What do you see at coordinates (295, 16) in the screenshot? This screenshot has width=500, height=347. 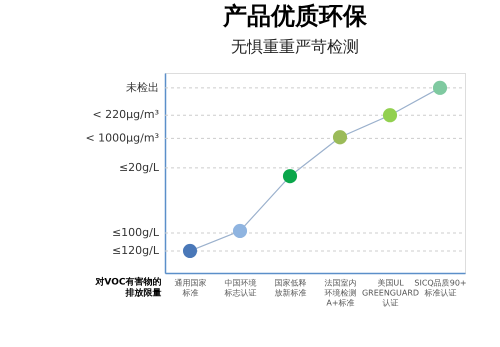 I see `chart-title: 产品优质环保` at bounding box center [295, 16].